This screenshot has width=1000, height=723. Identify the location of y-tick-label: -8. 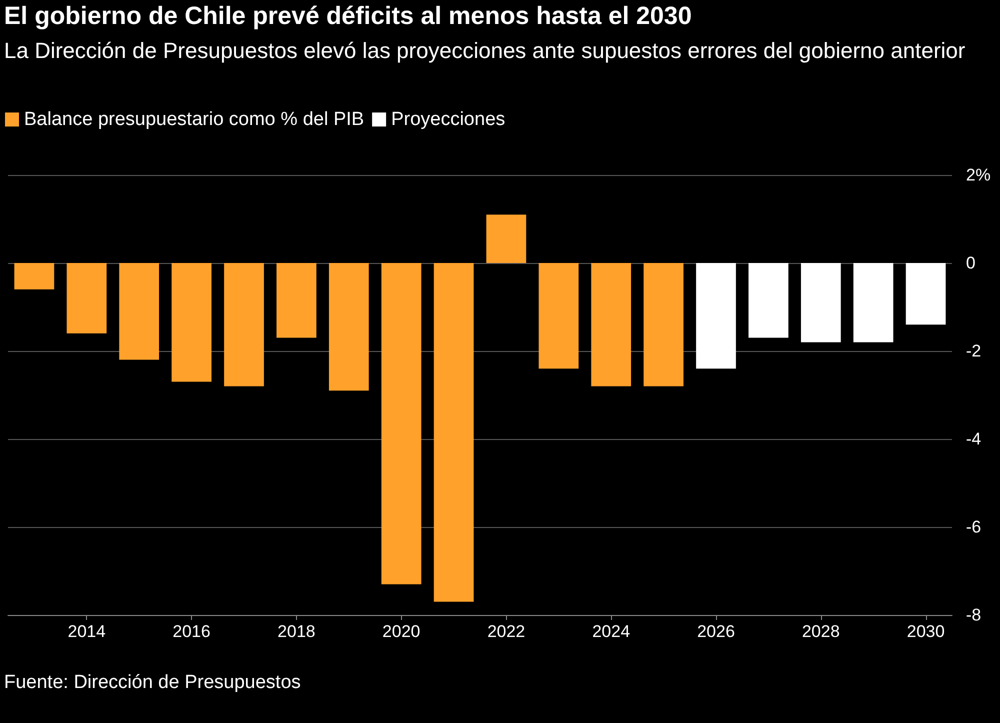
(974, 615).